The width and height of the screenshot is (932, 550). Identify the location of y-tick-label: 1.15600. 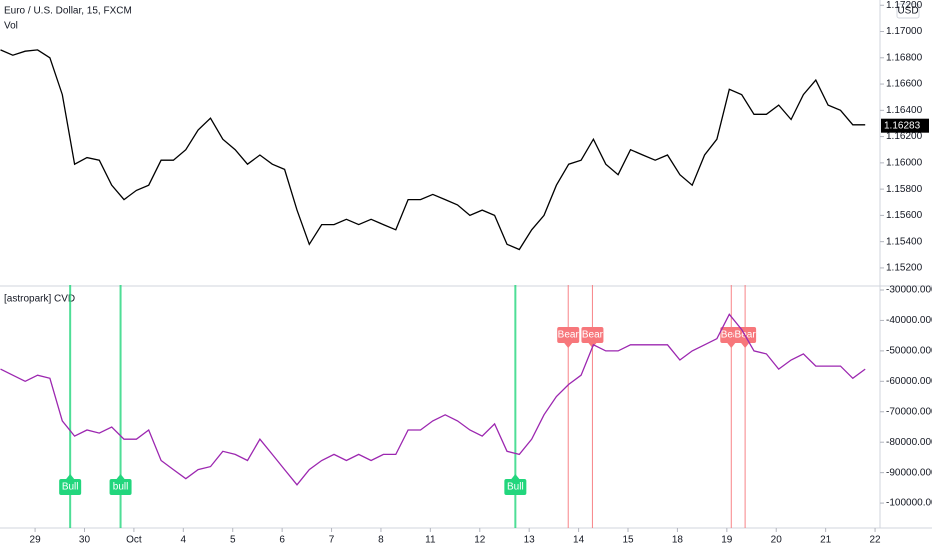
(904, 215).